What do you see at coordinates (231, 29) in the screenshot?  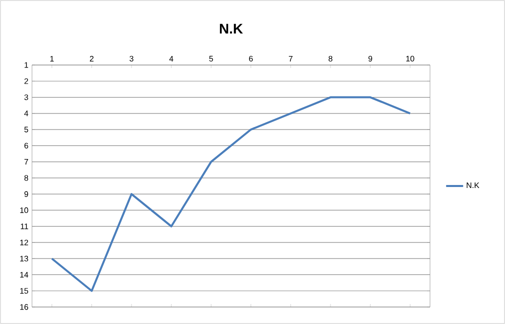 I see `chart-title: N.K` at bounding box center [231, 29].